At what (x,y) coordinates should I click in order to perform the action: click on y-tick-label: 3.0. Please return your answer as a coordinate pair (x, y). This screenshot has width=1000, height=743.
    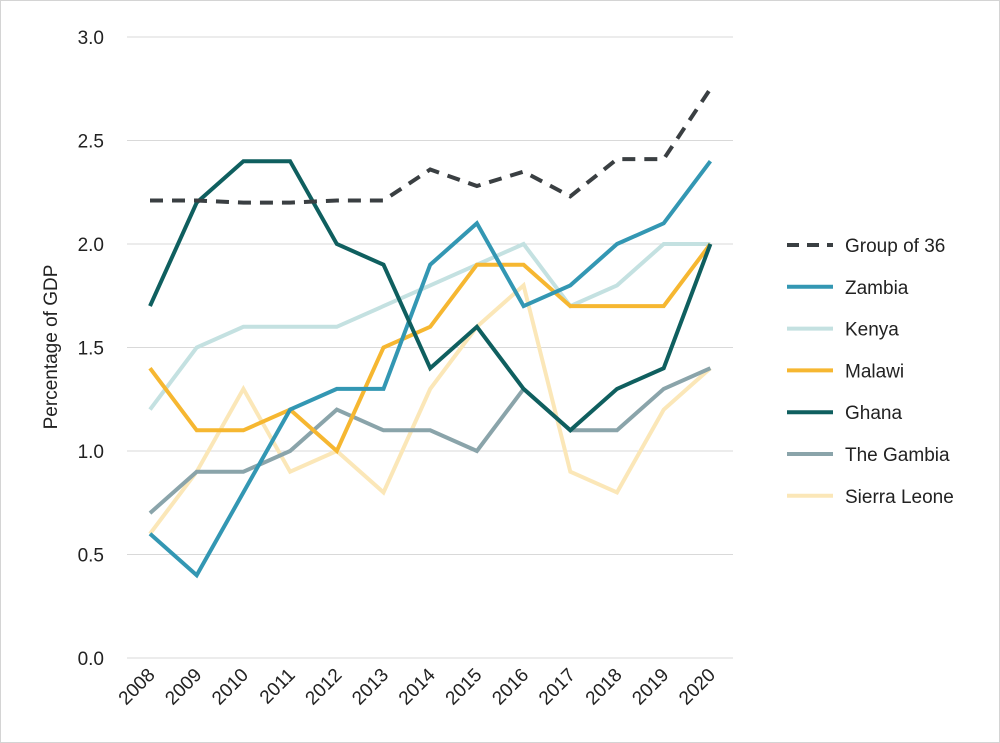
    Looking at the image, I should click on (91, 38).